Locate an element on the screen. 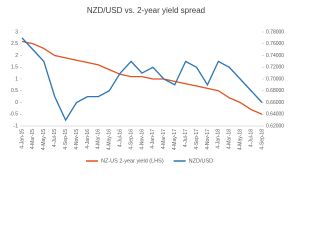 The height and width of the screenshot is (240, 320). x-tick-label: 4-May-17 is located at coordinates (175, 139).